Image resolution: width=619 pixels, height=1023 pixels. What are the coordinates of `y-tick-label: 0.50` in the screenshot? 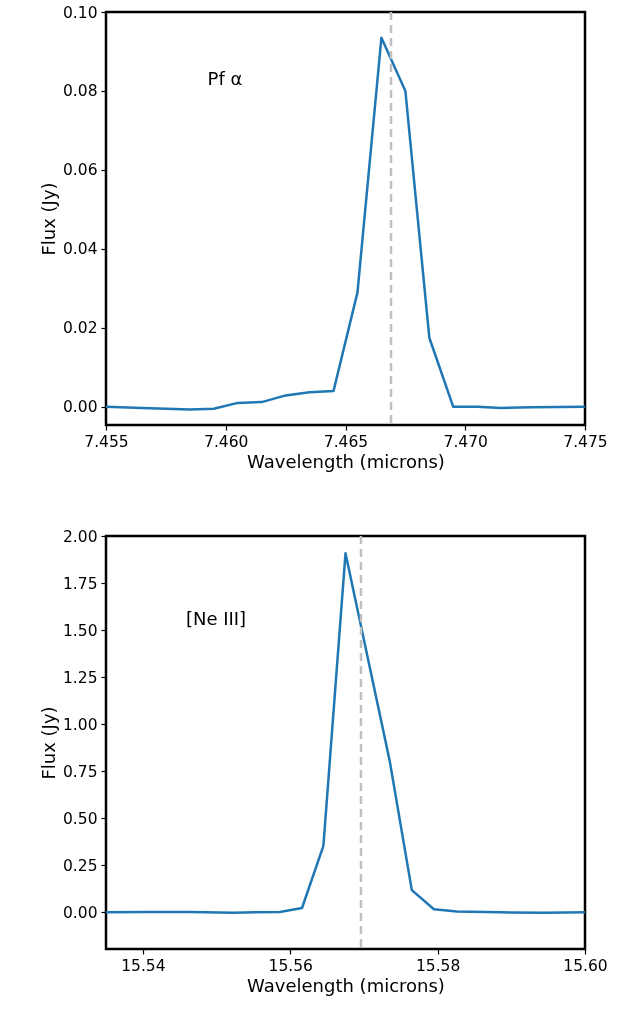 It's located at (80, 818).